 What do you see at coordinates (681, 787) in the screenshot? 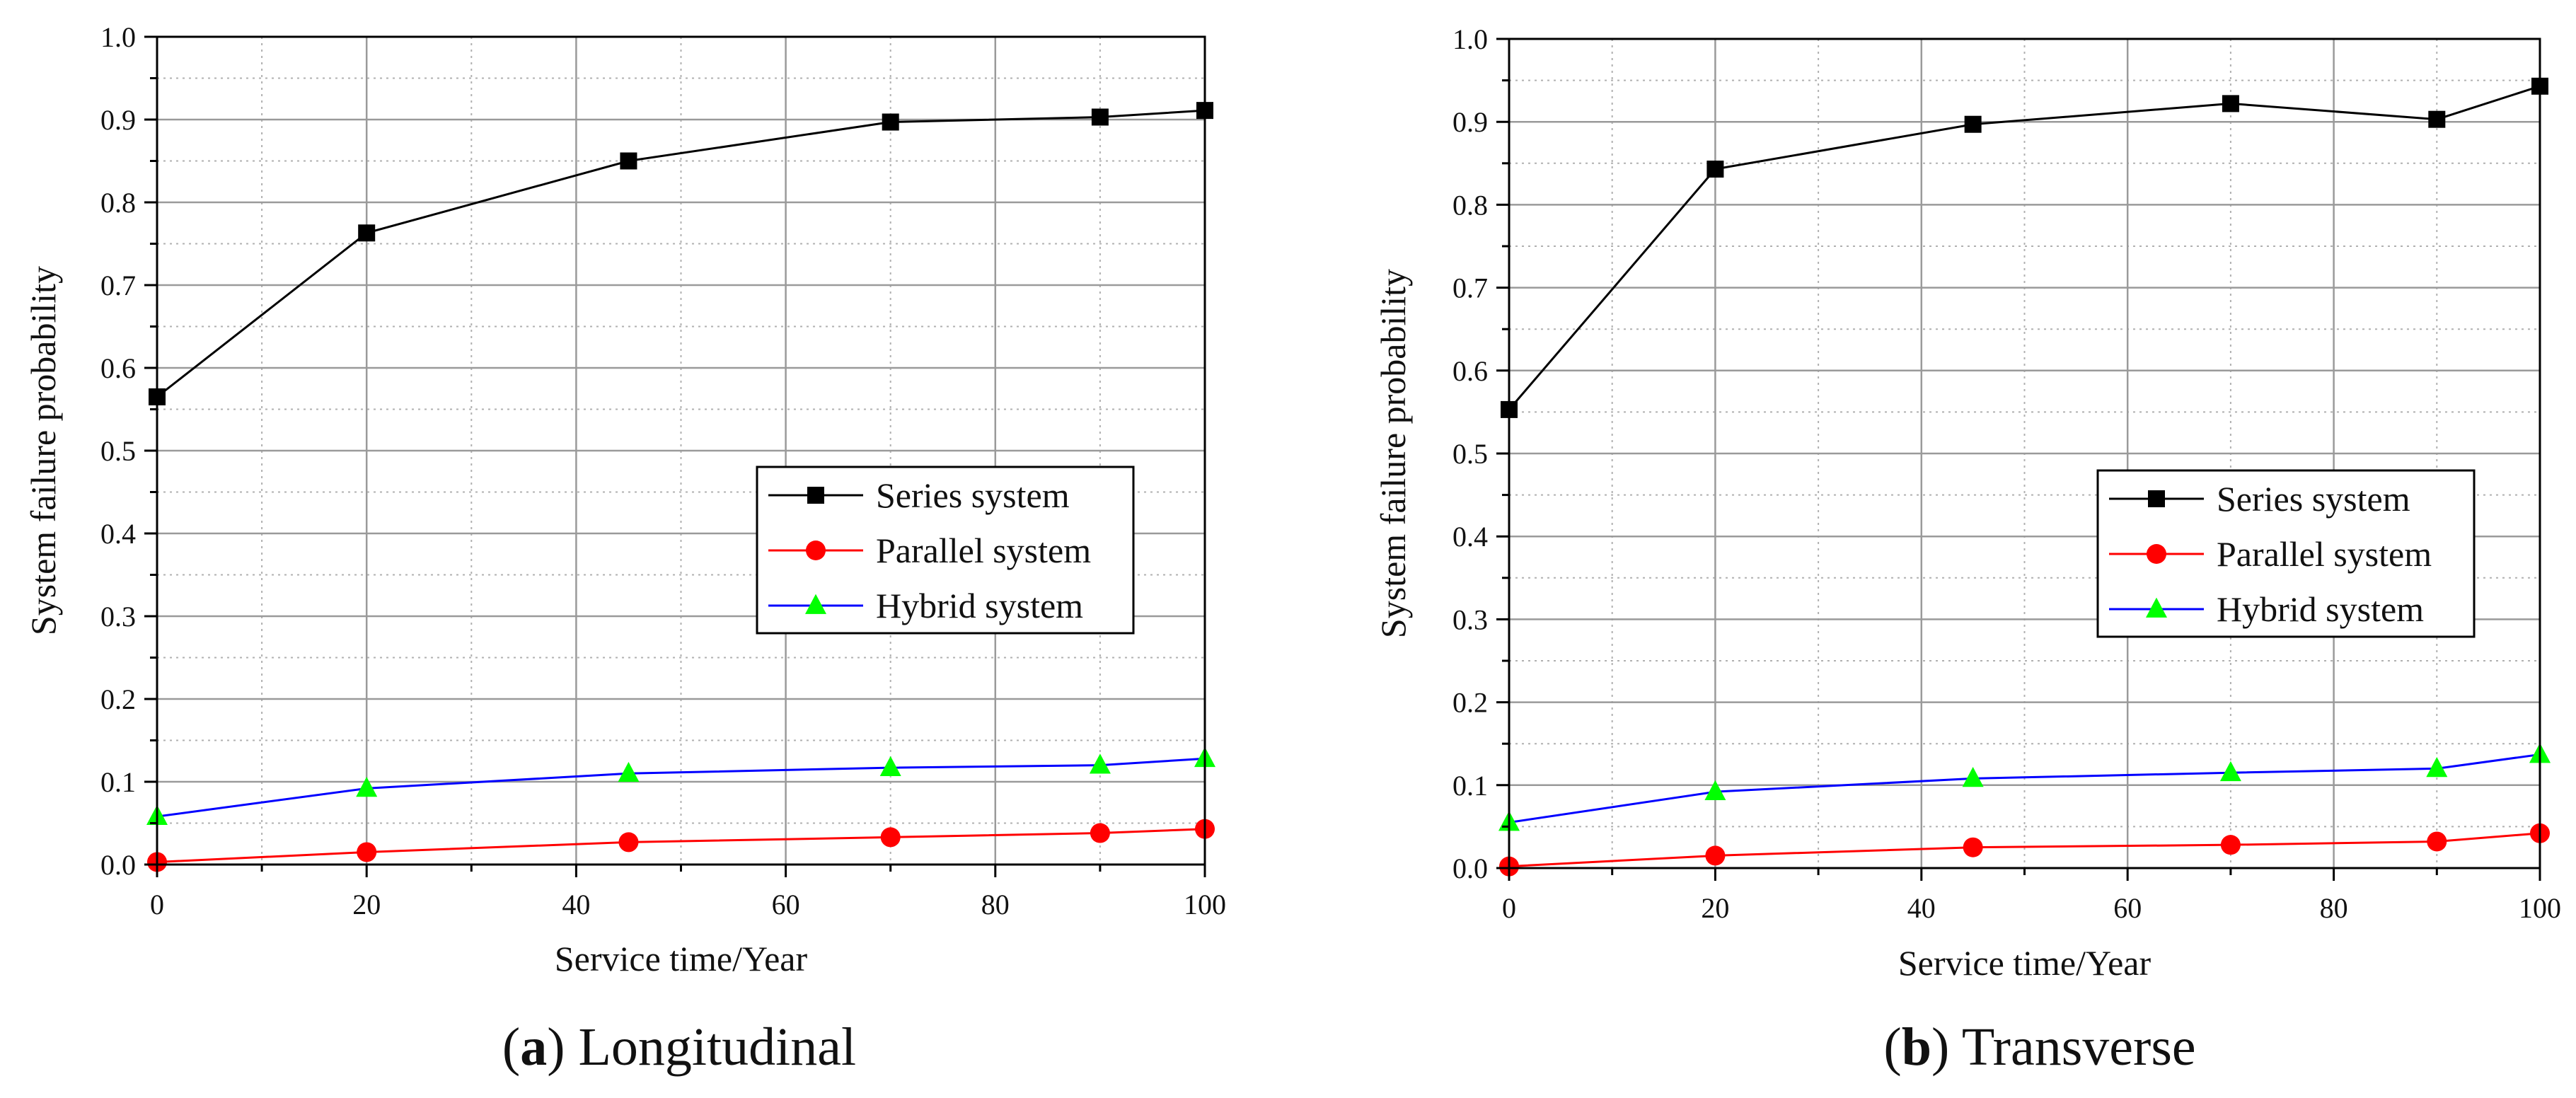
I see `series-line-hybrid-system` at bounding box center [681, 787].